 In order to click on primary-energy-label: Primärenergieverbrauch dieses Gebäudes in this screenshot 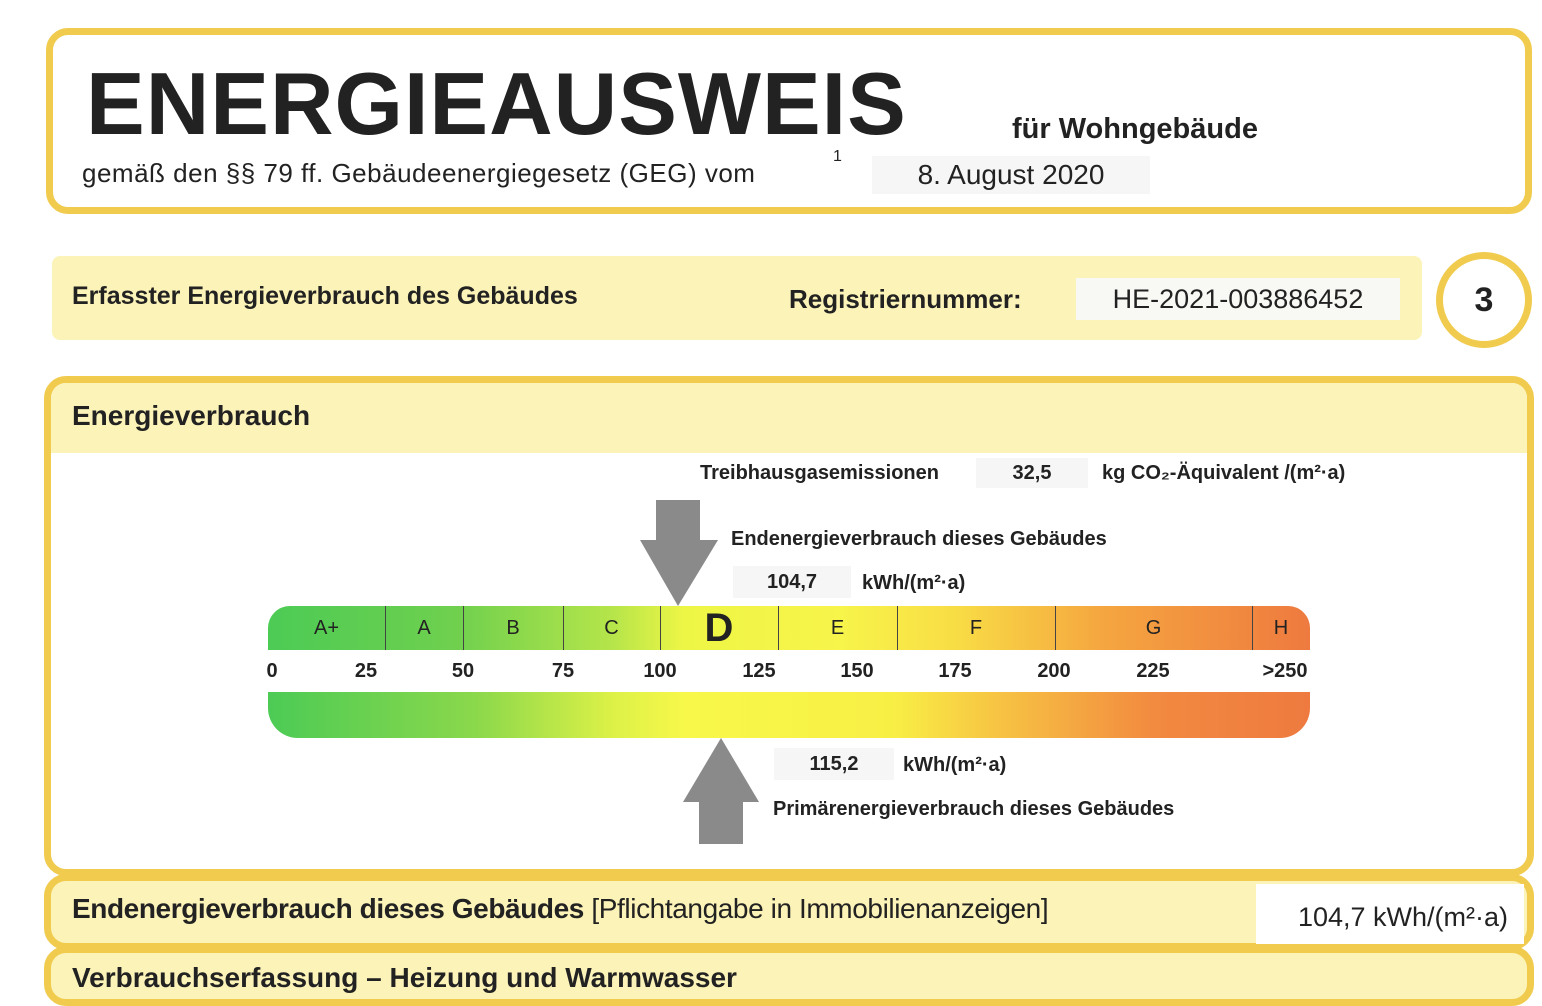, I will do `click(974, 809)`.